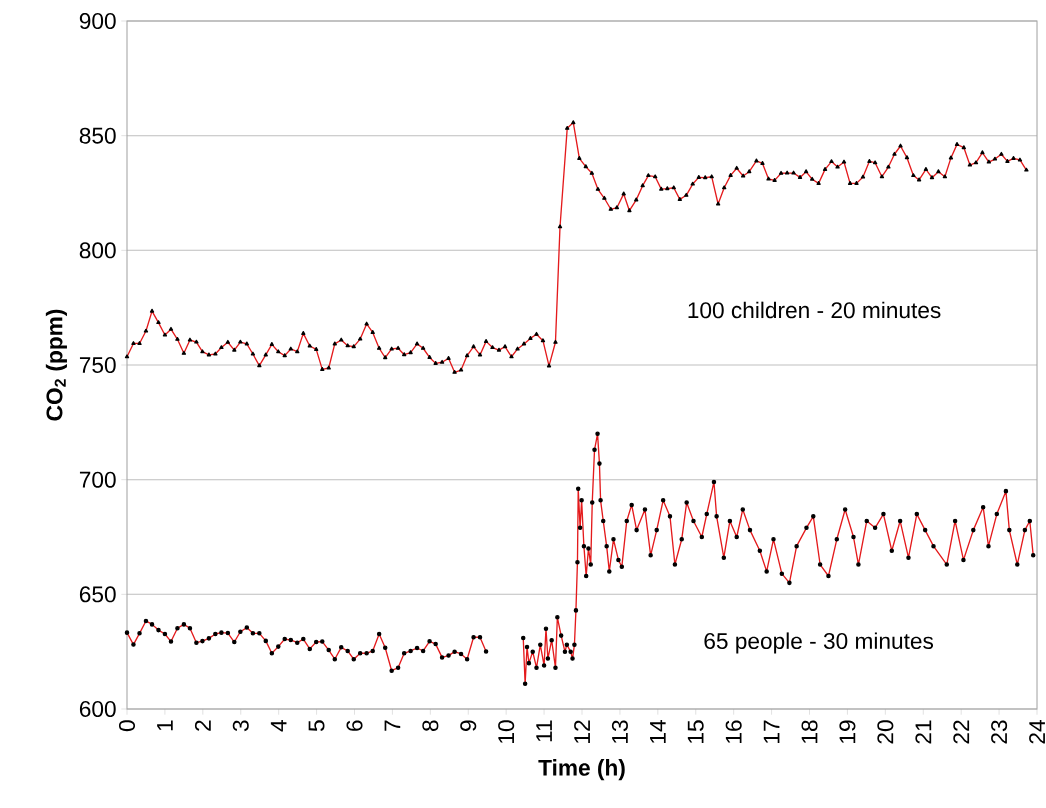  I want to click on x-tick-label: 9, so click(468, 725).